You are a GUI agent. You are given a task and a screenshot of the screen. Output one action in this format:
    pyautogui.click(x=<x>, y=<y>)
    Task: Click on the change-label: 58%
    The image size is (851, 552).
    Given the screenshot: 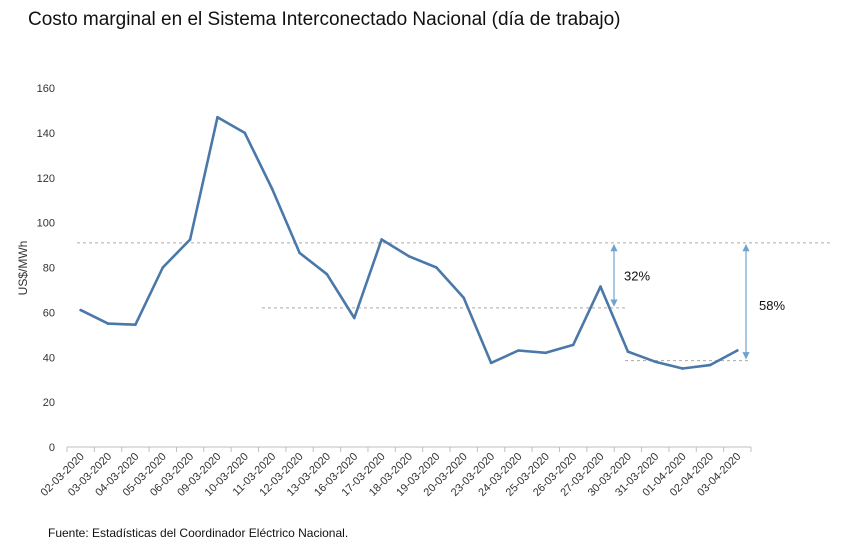 What is the action you would take?
    pyautogui.click(x=772, y=305)
    